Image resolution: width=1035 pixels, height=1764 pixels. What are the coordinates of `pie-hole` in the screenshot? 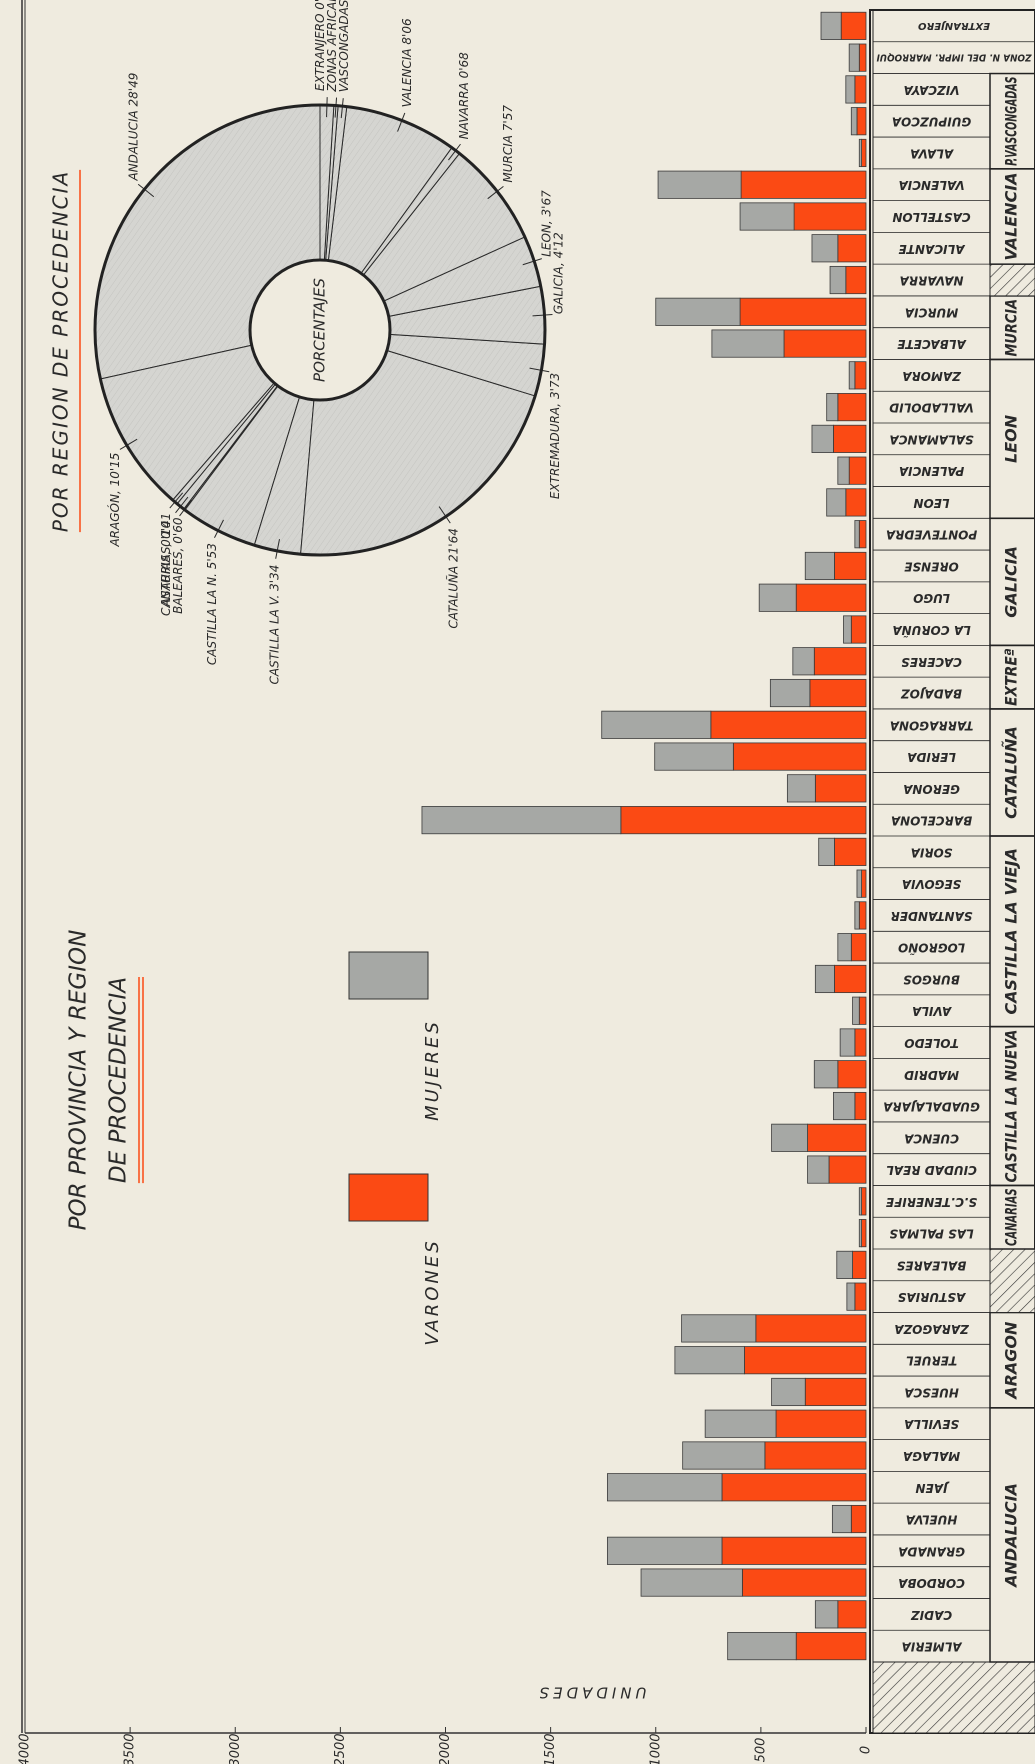 It's located at (320, 330).